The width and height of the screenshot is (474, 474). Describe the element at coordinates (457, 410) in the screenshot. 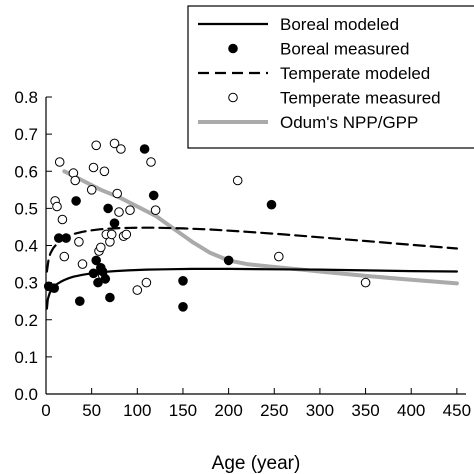

I see `x-tick-label: 450` at that location.